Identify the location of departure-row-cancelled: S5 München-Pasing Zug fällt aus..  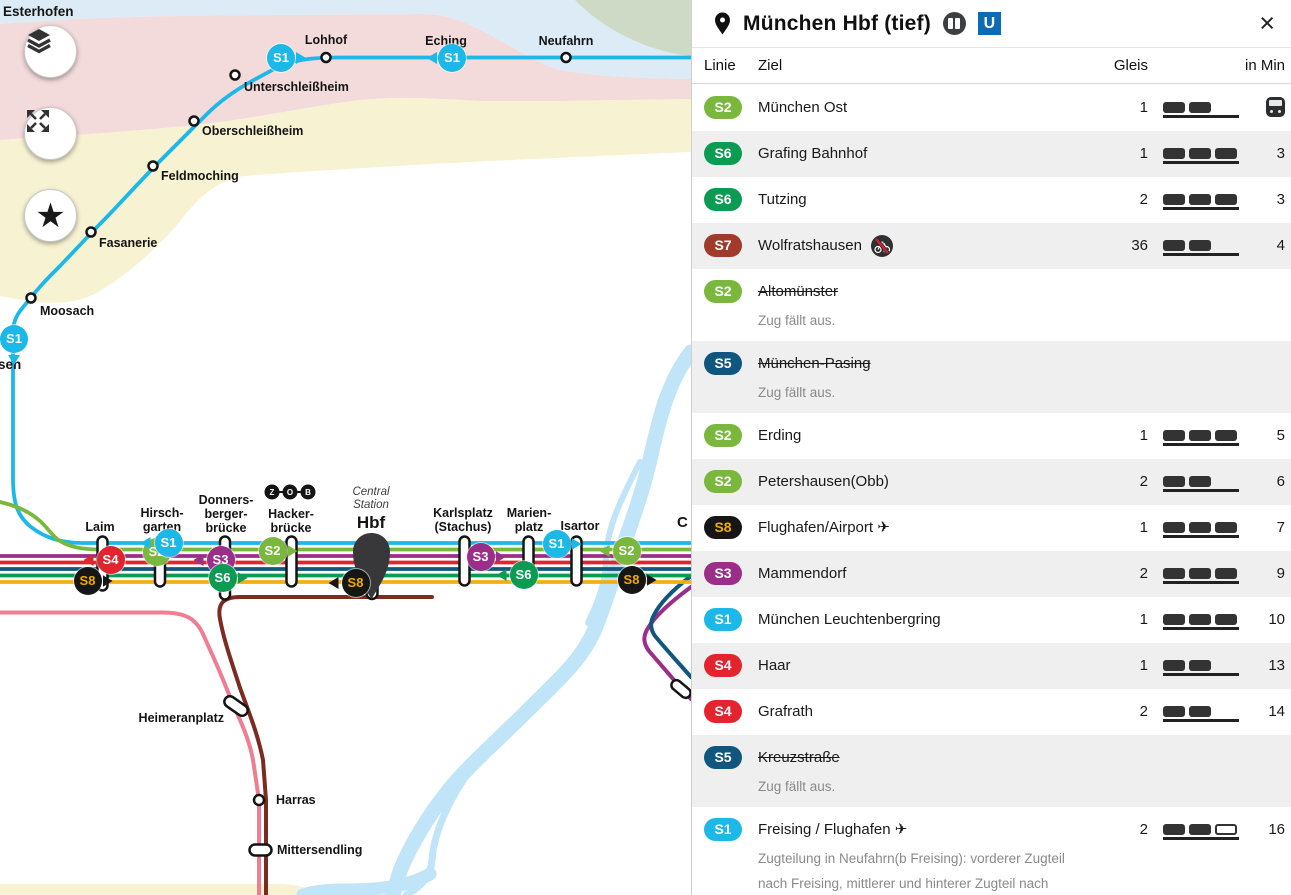
(991, 377).